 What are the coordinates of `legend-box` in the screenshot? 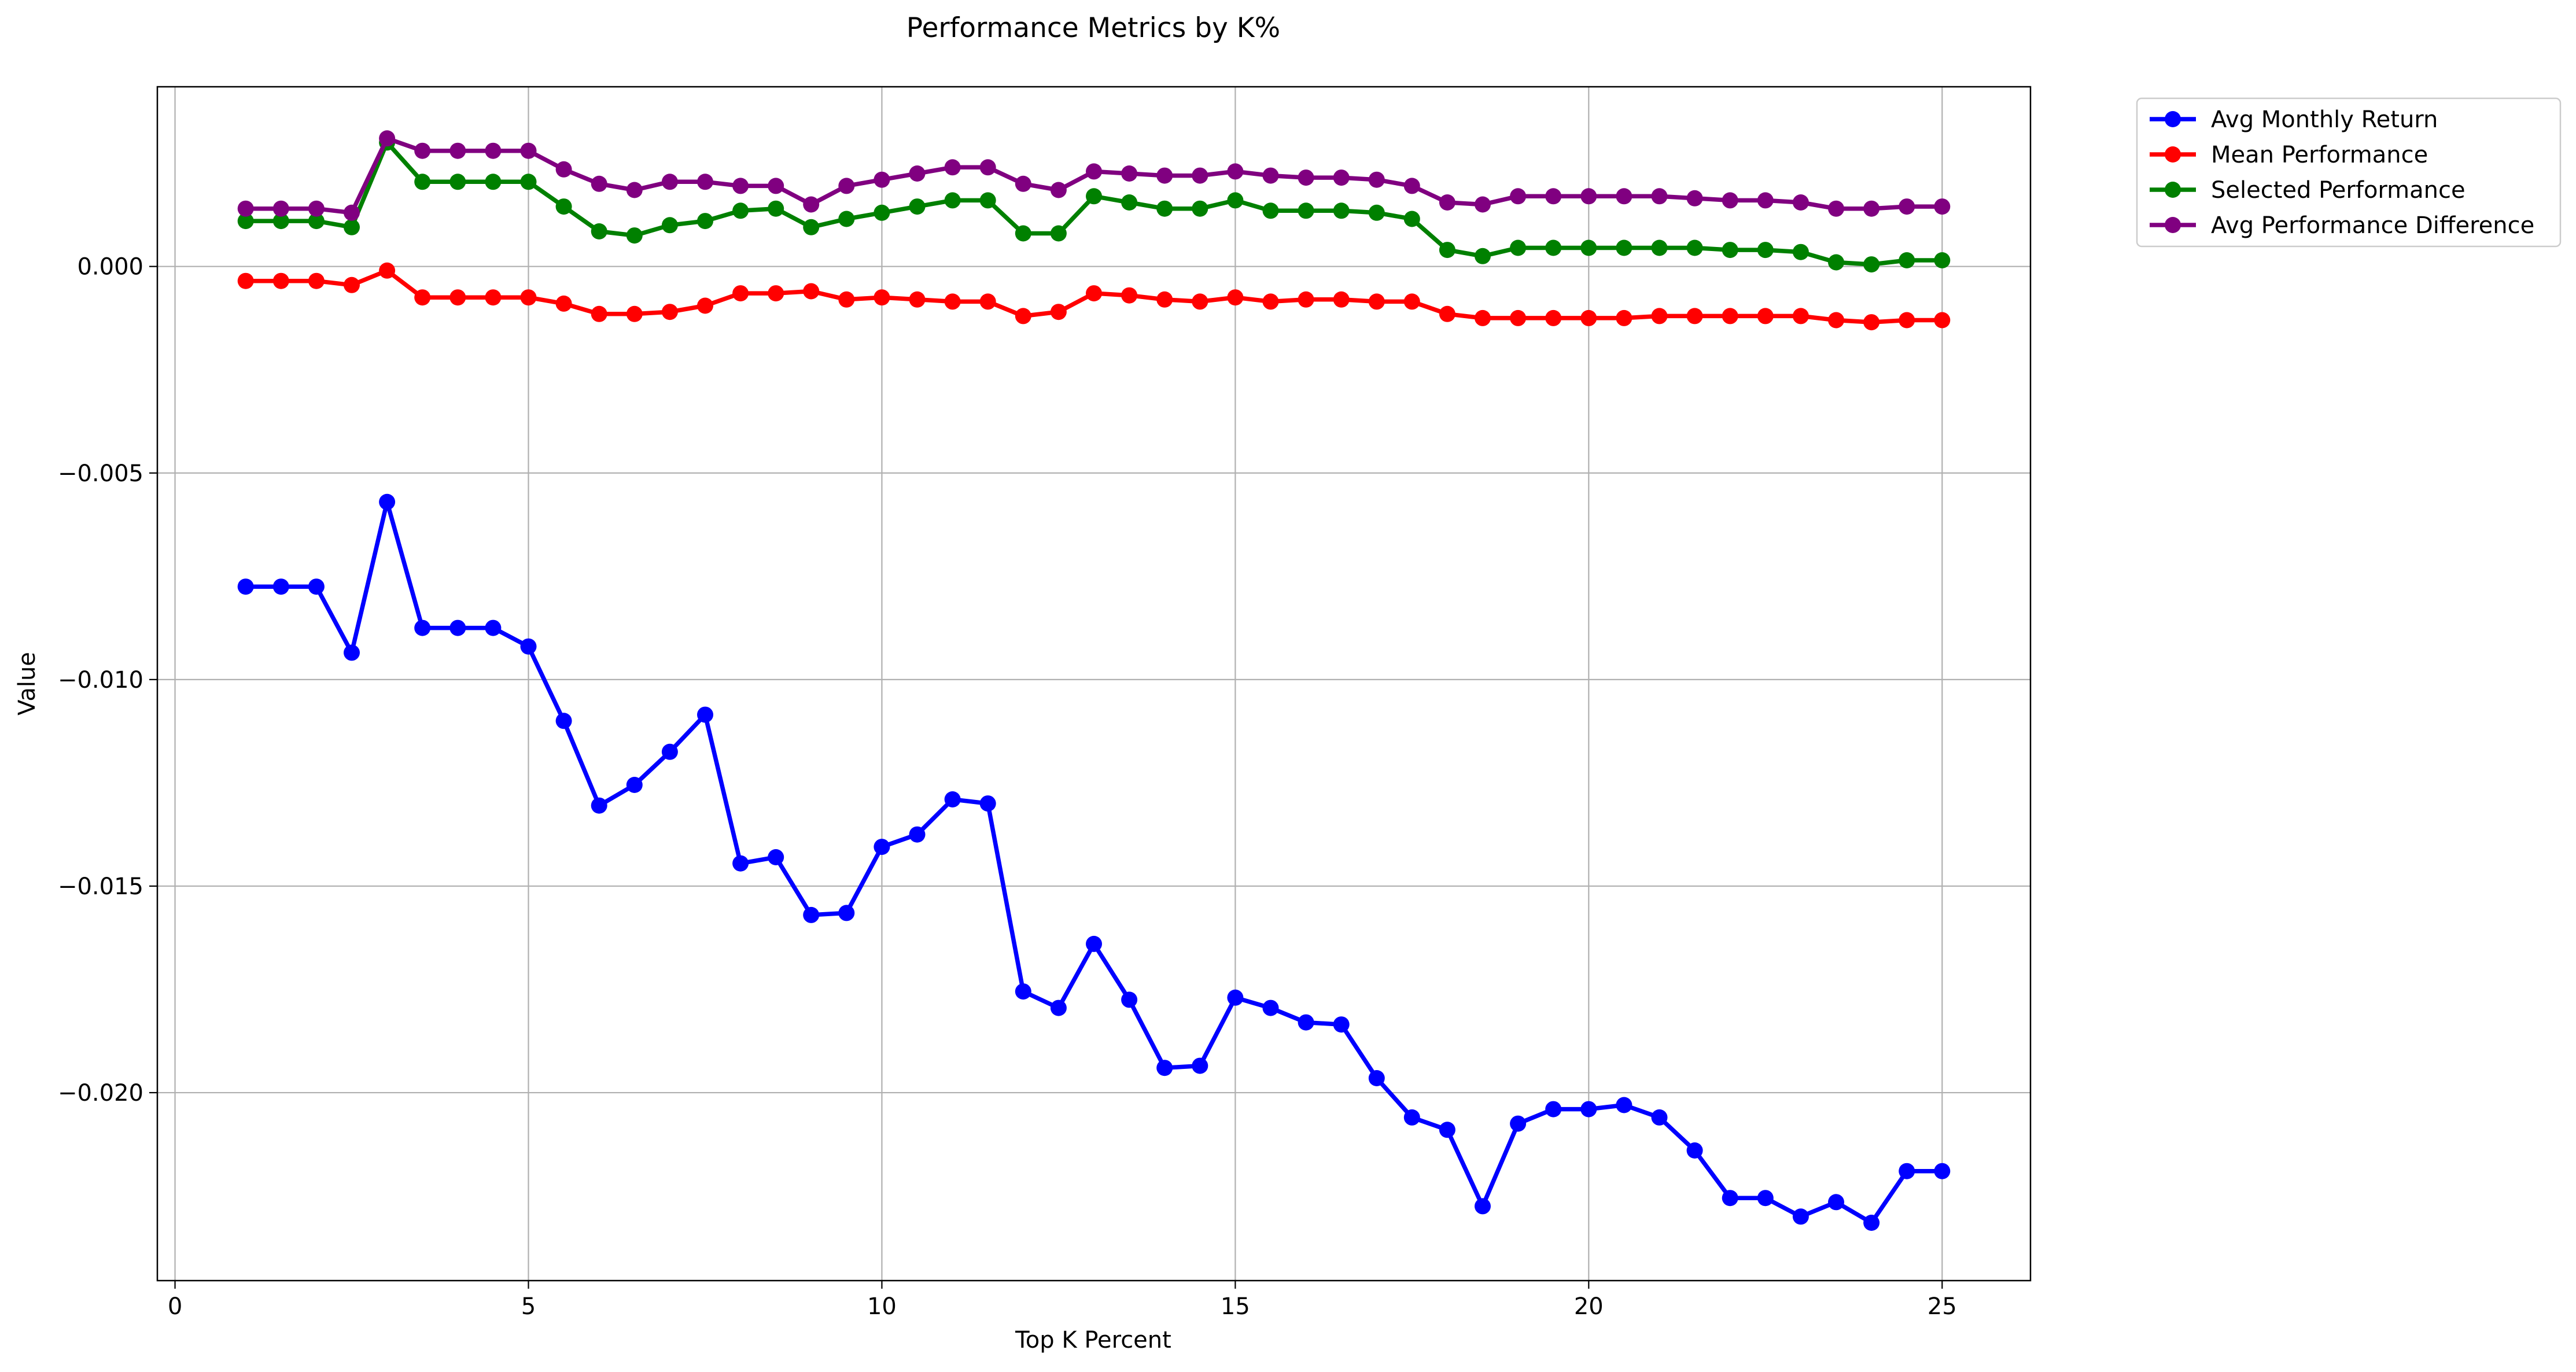 It's located at (2349, 172).